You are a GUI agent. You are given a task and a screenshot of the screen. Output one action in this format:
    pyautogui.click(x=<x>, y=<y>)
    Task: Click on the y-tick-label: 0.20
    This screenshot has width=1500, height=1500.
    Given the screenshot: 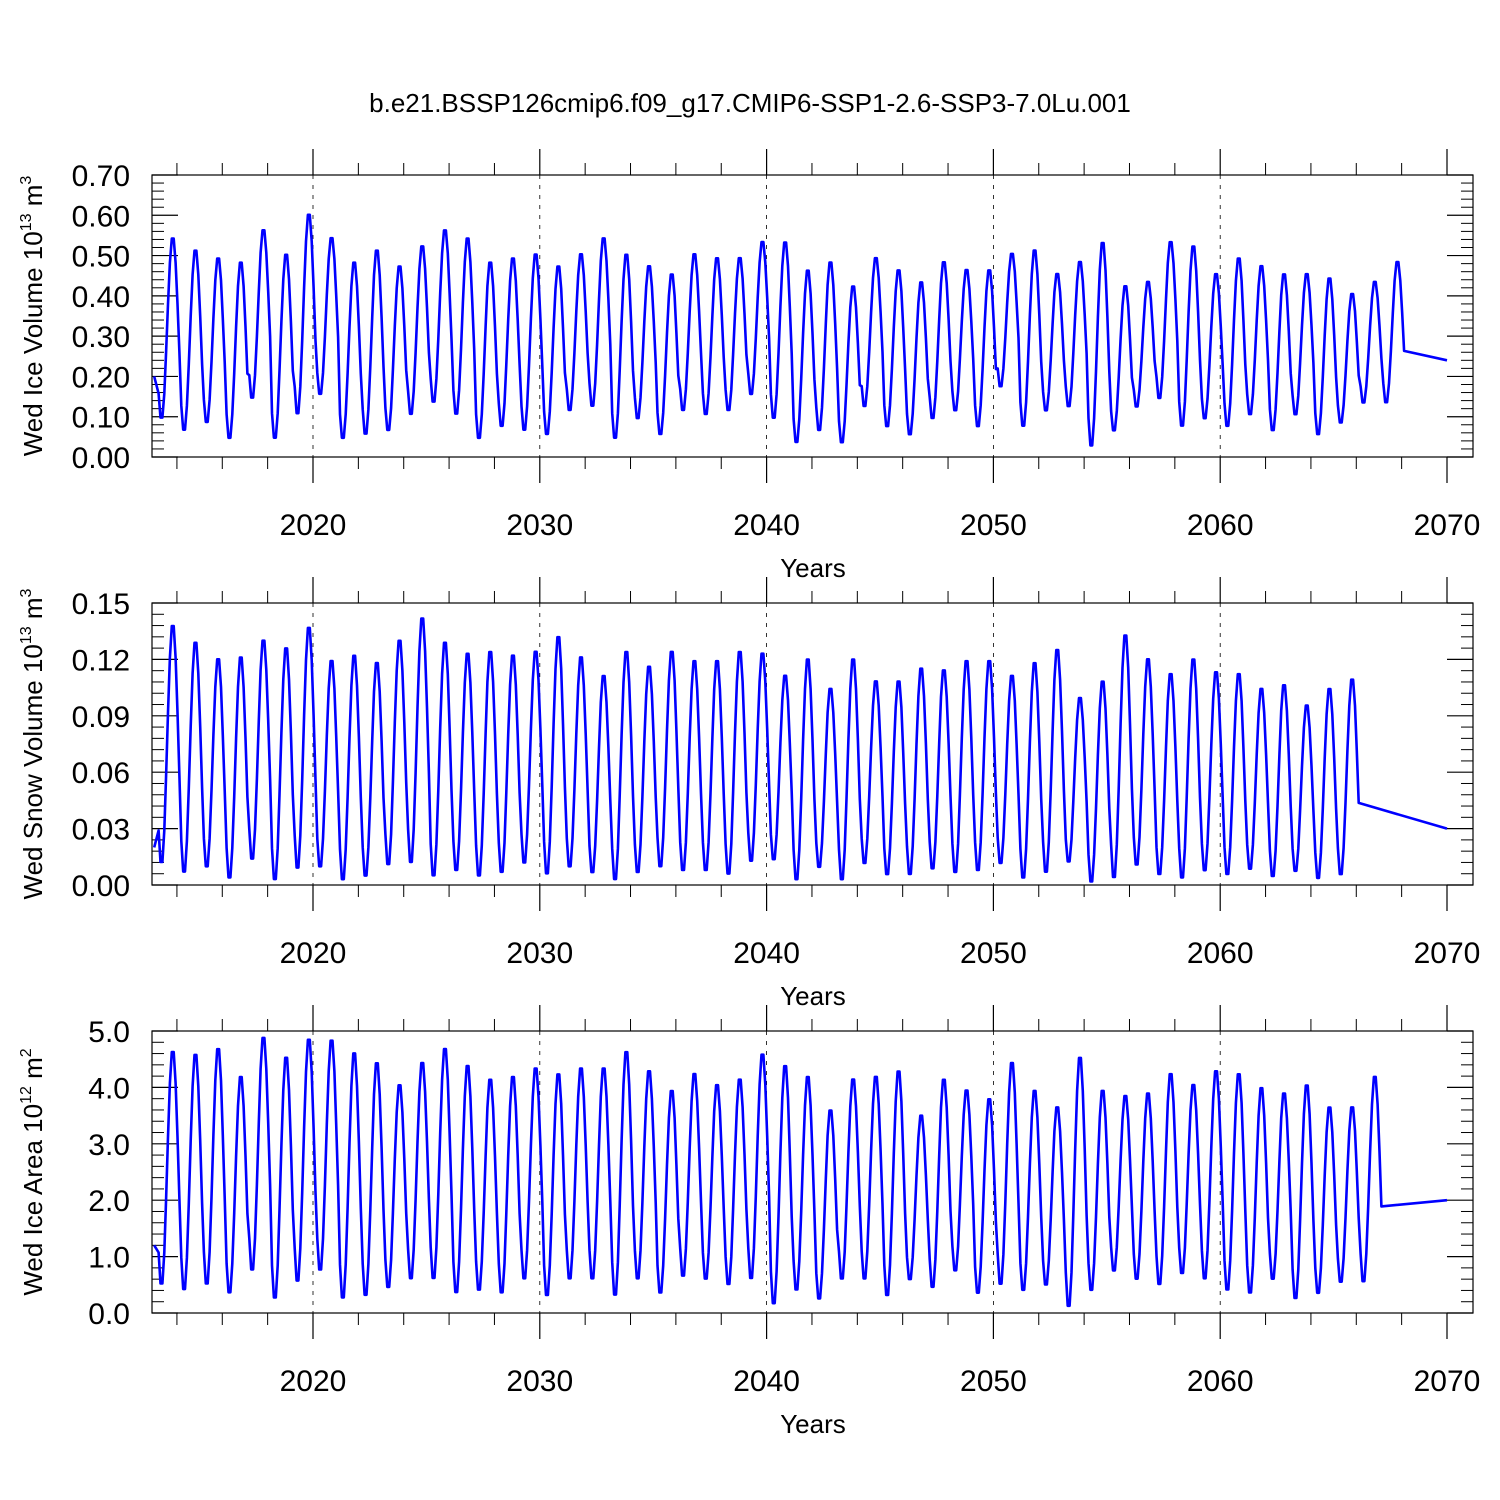 What is the action you would take?
    pyautogui.click(x=101, y=377)
    